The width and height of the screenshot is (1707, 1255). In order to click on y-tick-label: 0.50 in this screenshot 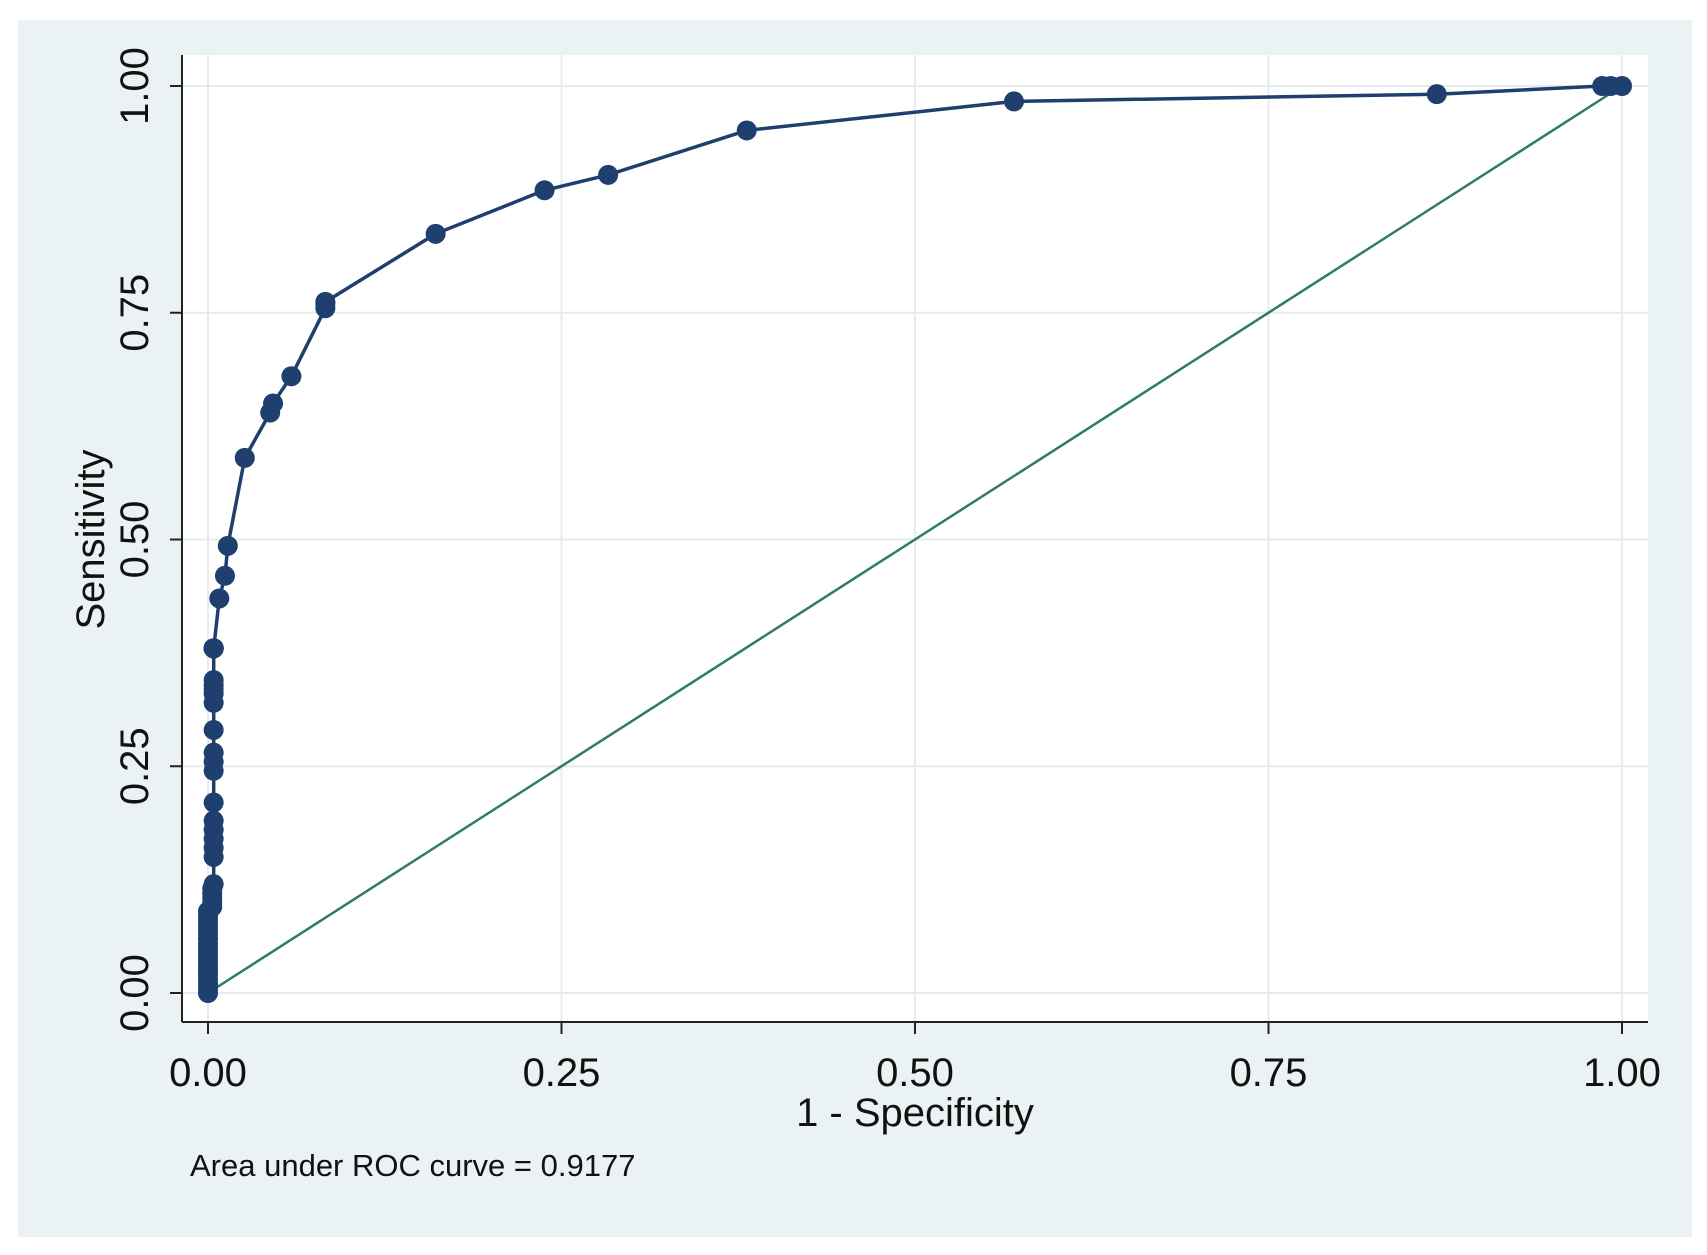, I will do `click(135, 540)`.